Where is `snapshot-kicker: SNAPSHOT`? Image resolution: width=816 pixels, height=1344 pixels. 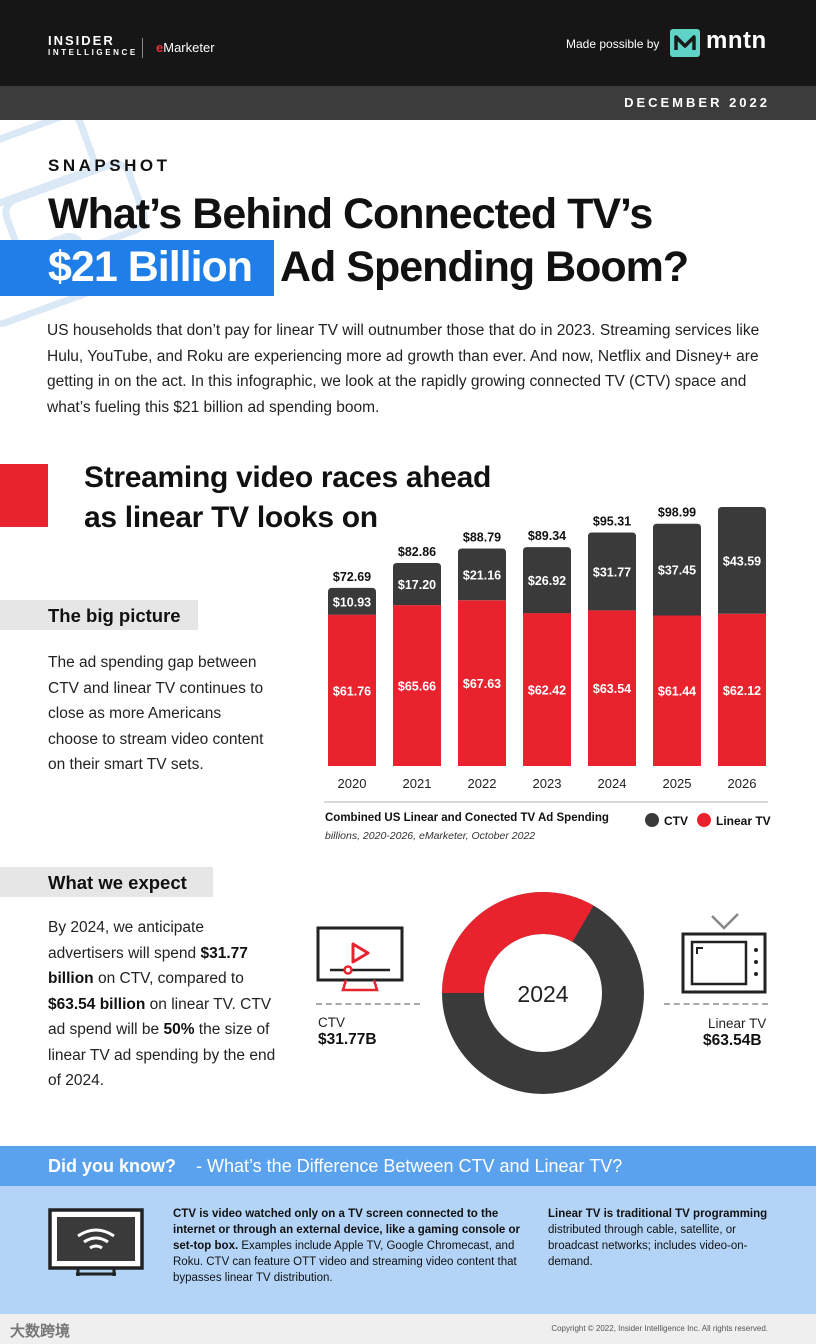
snapshot-kicker: SNAPSHOT is located at coordinates (109, 165).